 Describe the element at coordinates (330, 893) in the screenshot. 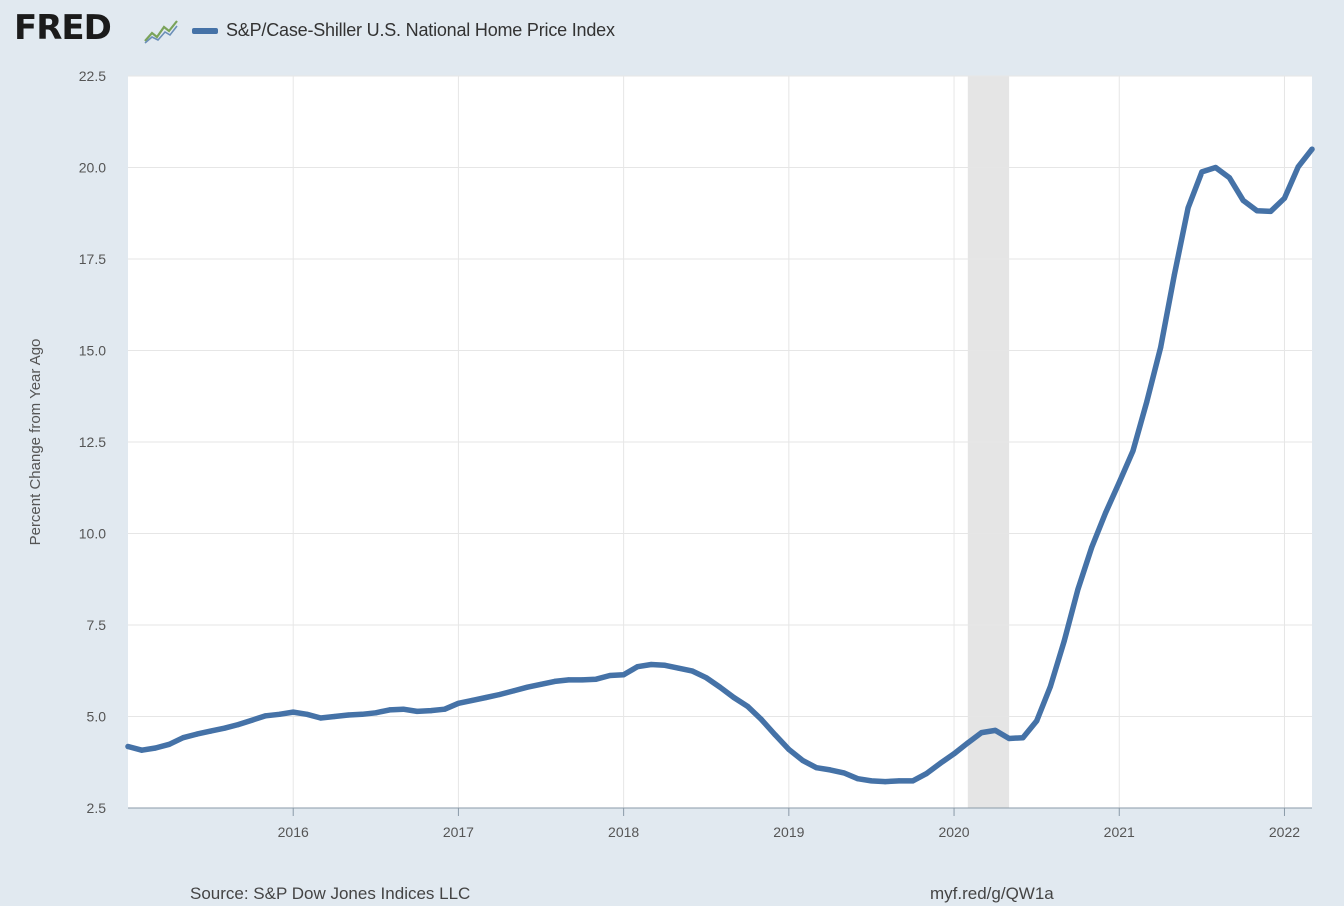

I see `source-note: Source: S&P Dow Jones Indices LLC` at that location.